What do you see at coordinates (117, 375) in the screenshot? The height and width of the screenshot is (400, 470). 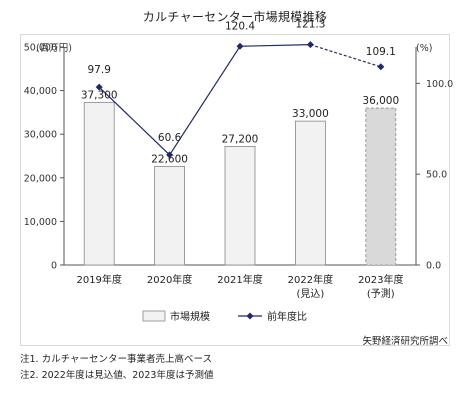 I see `note-2: 注2. 2022年度は見込値、2023年度は予測値` at bounding box center [117, 375].